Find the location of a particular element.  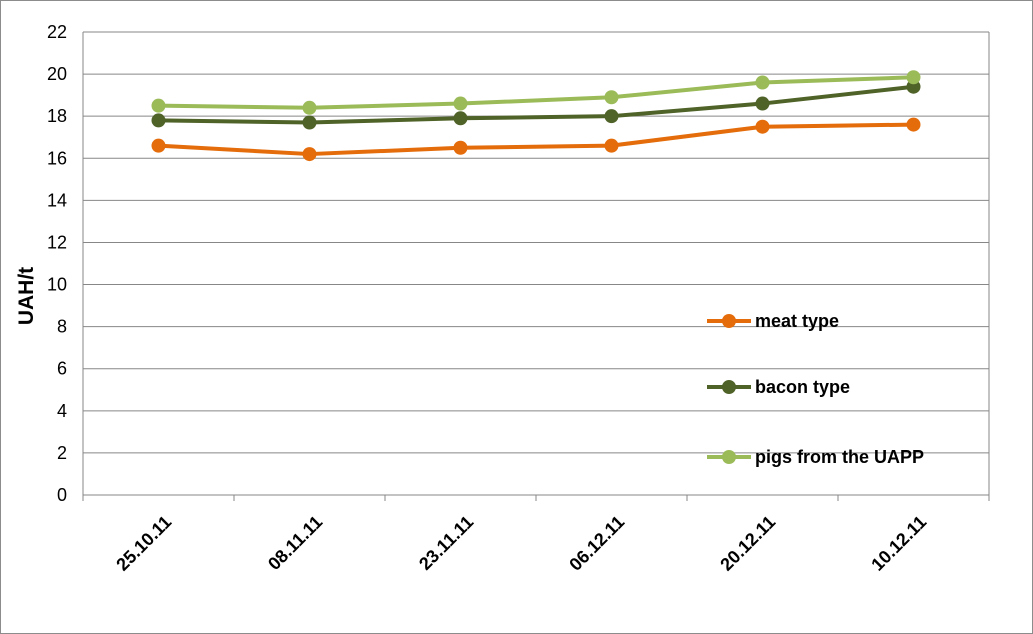

y-tick-label: 10 is located at coordinates (57, 285).